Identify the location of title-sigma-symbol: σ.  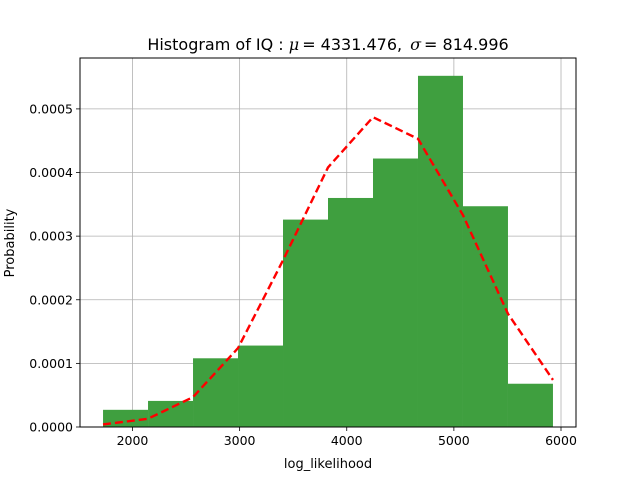
(416, 44).